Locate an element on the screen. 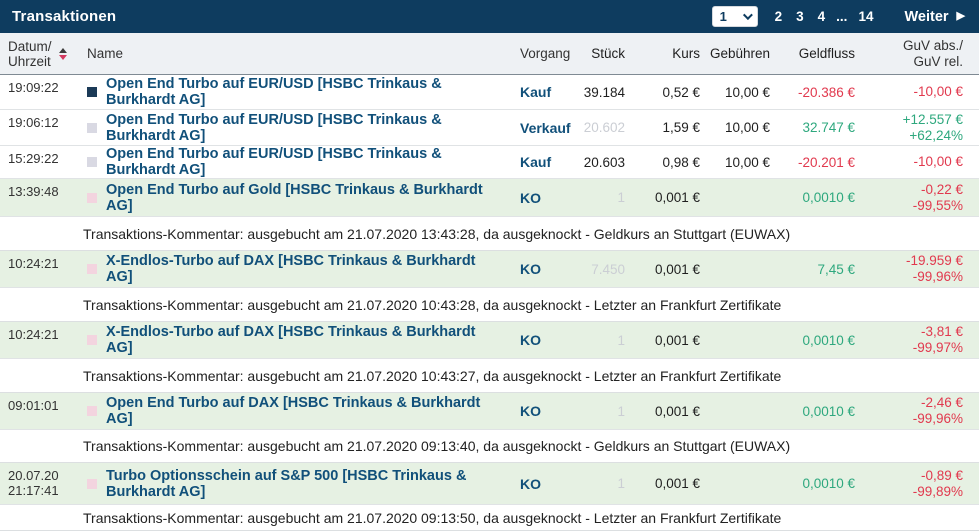  sort-icon is located at coordinates (63, 54).